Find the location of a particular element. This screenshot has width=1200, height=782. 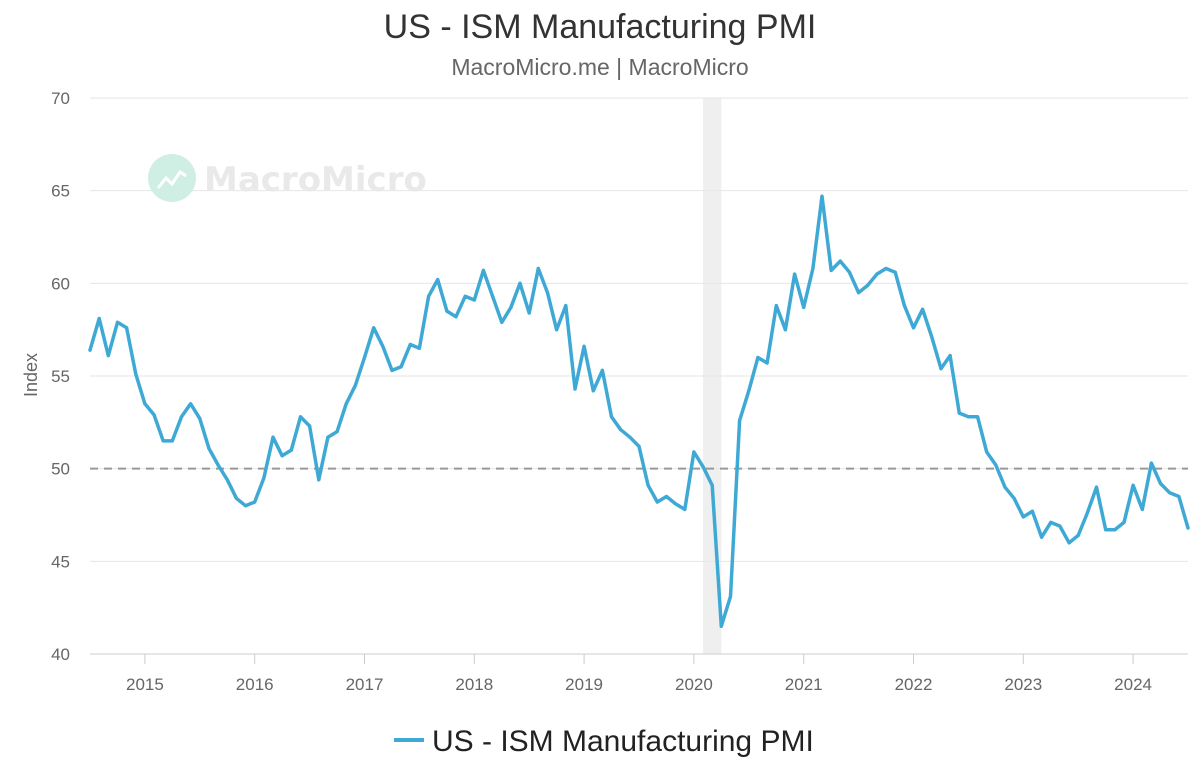

x-tick-label: 2017 is located at coordinates (365, 684).